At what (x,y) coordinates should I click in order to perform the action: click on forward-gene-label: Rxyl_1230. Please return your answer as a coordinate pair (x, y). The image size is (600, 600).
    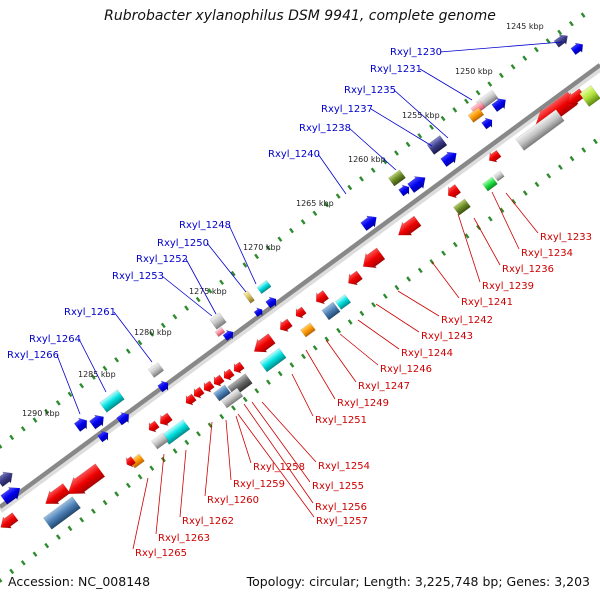
    Looking at the image, I should click on (416, 52).